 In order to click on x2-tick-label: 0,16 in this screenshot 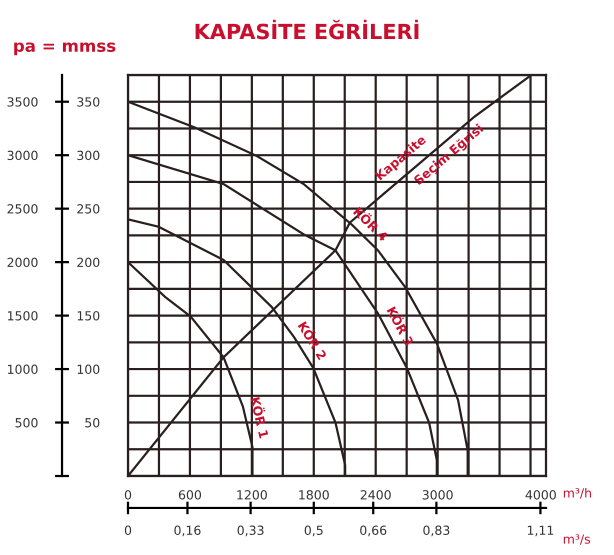, I will do `click(187, 531)`.